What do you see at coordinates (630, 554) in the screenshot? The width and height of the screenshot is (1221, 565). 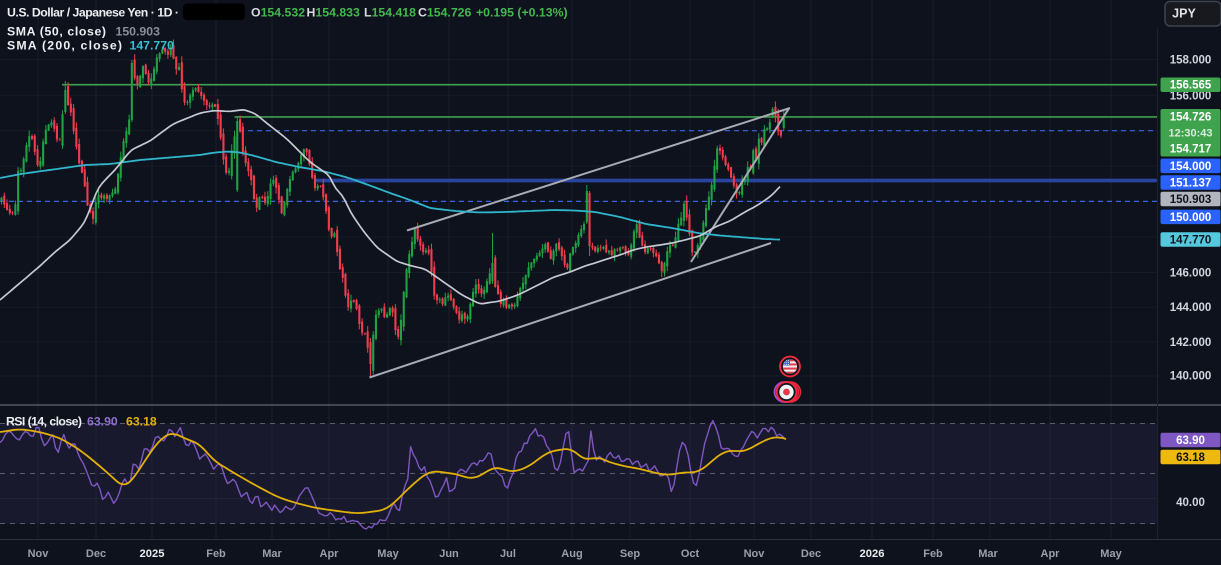 I see `svg-text: Sep` at bounding box center [630, 554].